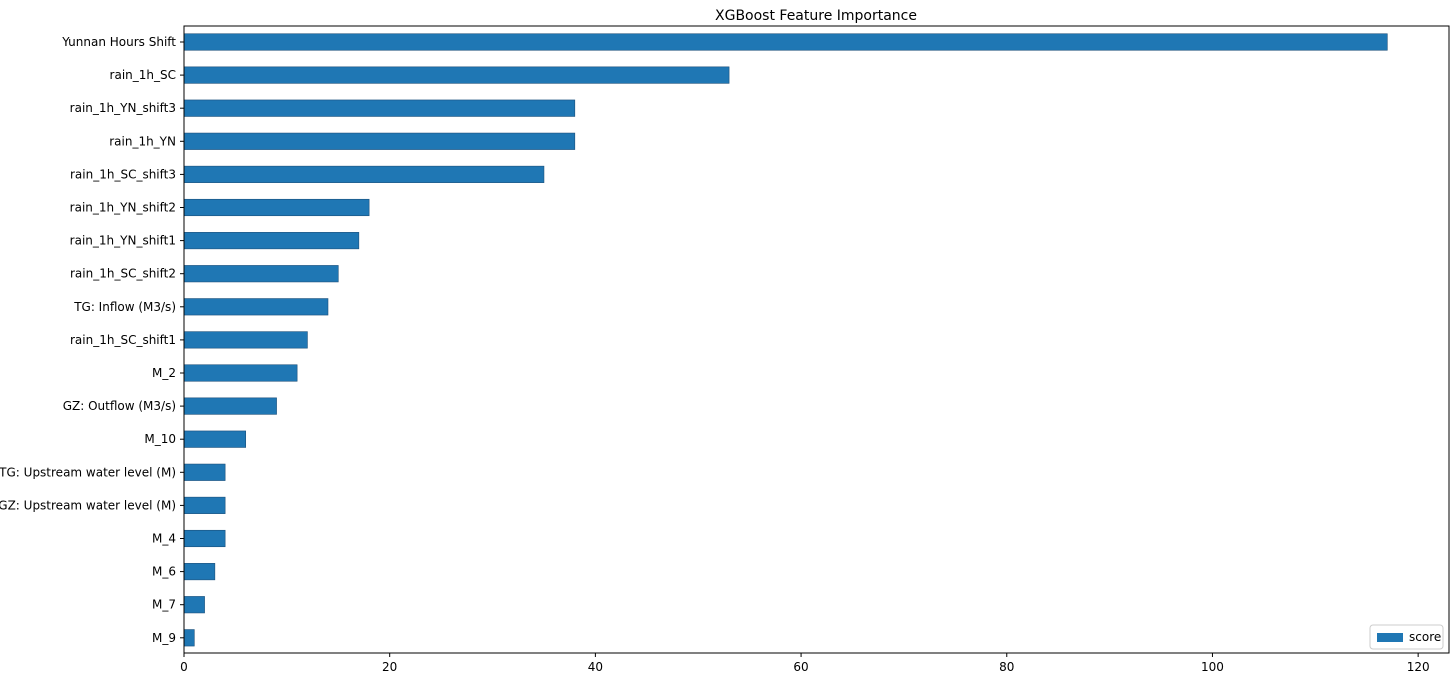 This screenshot has height=682, width=1456. Describe the element at coordinates (1390, 637) in the screenshot. I see `legend-swatch` at that location.